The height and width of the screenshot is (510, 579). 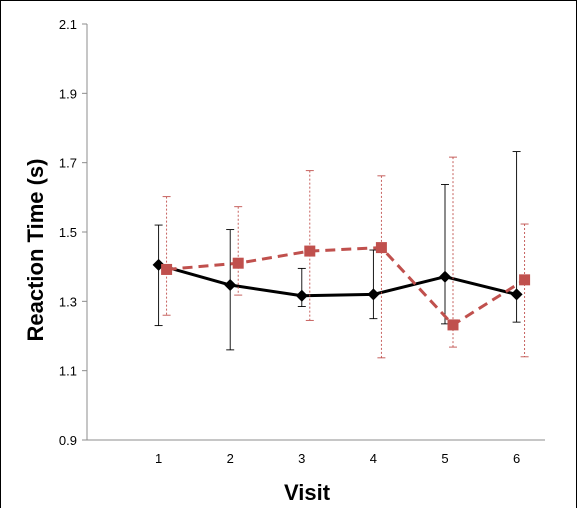 I want to click on y-tick-label: 1.3, so click(x=68, y=301).